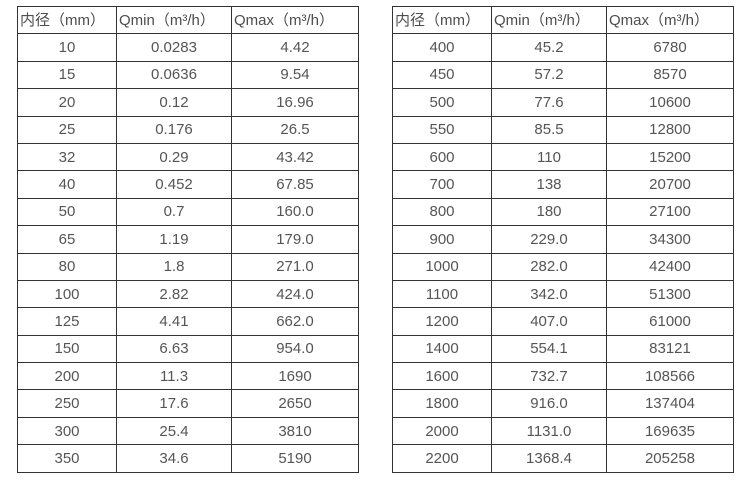  Describe the element at coordinates (174, 157) in the screenshot. I see `table-cell: 0.29` at that location.